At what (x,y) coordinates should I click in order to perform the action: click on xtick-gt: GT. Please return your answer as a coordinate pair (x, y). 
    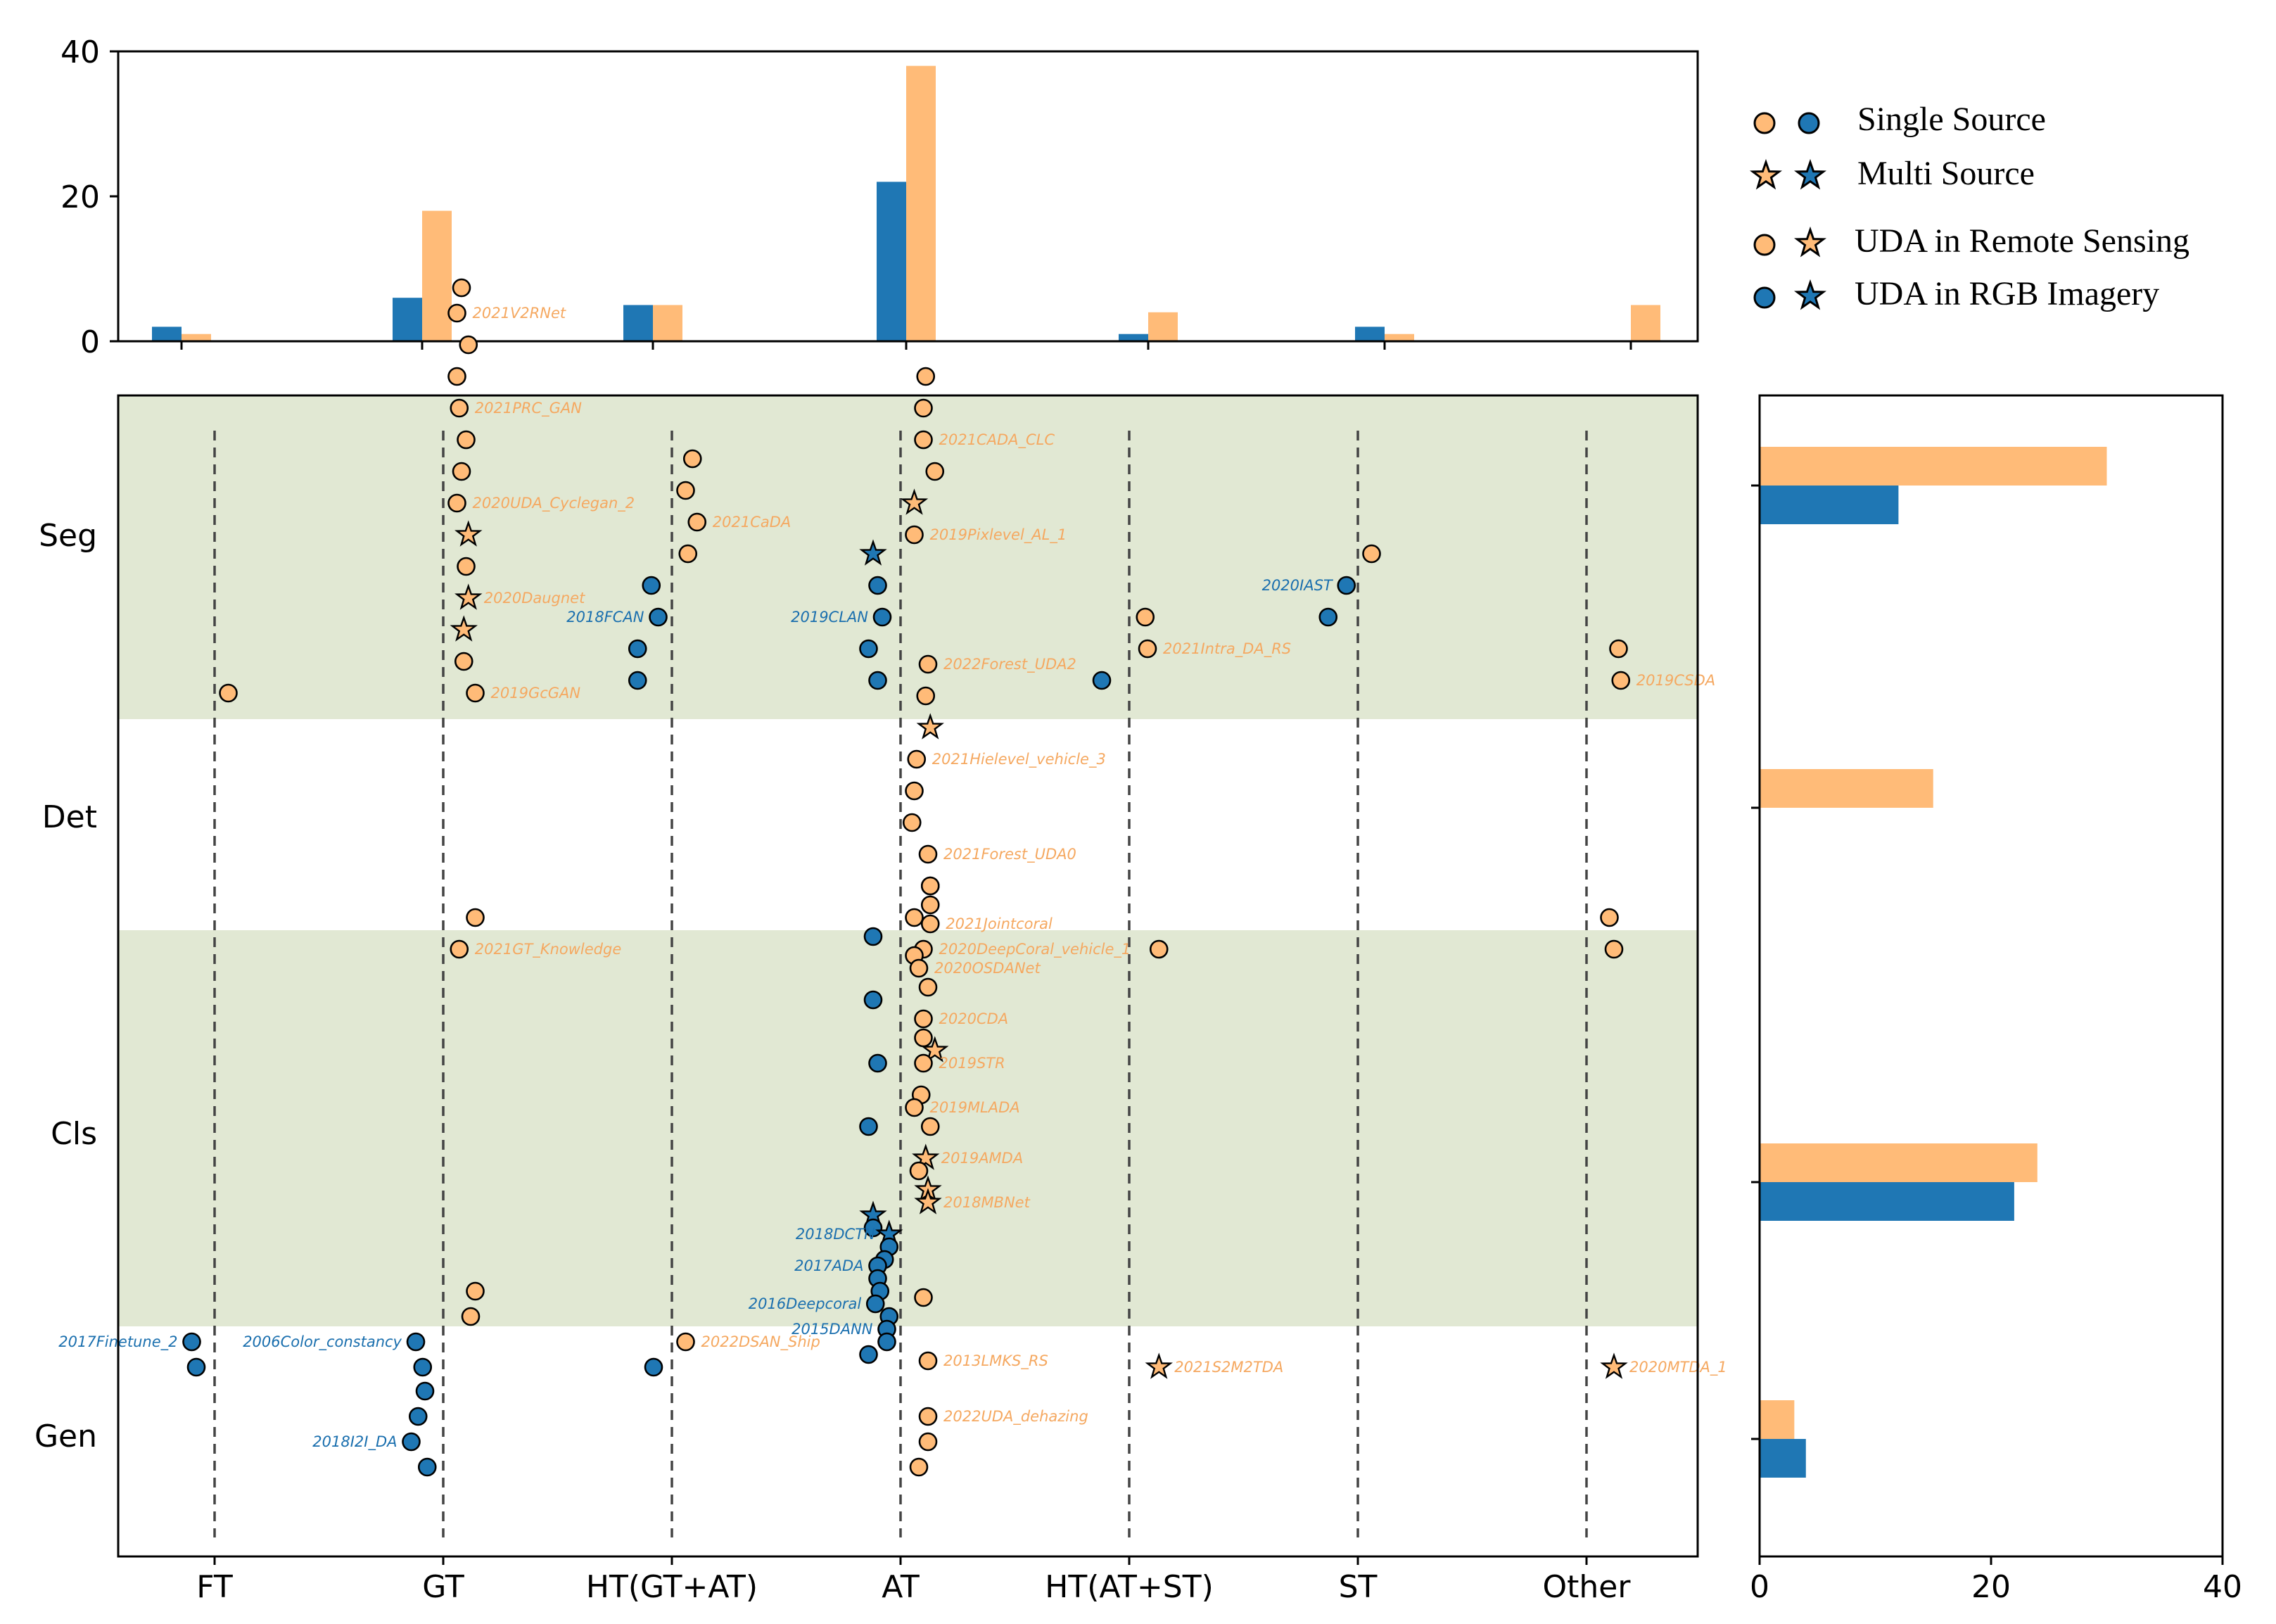
    Looking at the image, I should click on (443, 1587).